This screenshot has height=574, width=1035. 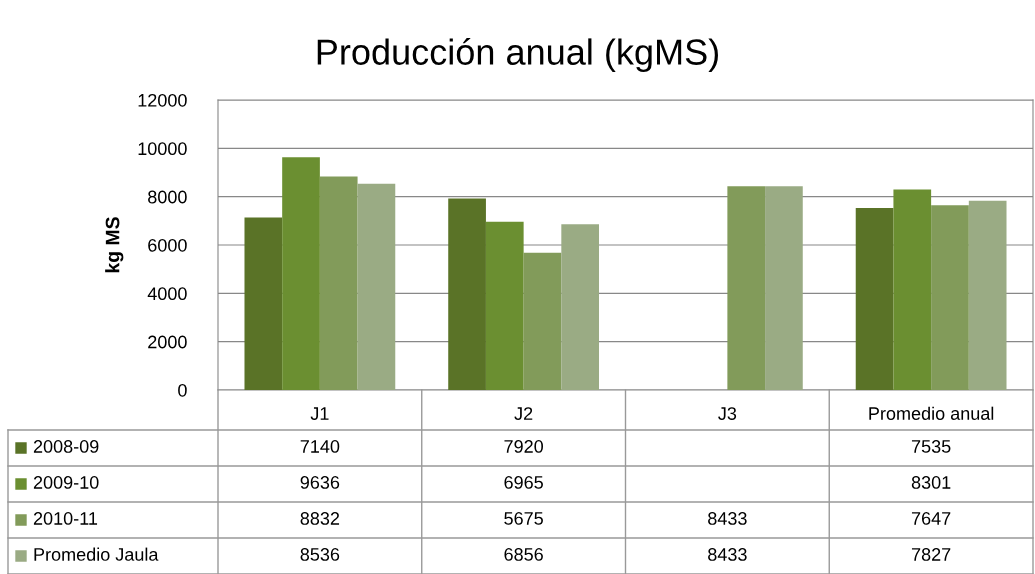 I want to click on y-axis-title: kg MS, so click(x=114, y=245).